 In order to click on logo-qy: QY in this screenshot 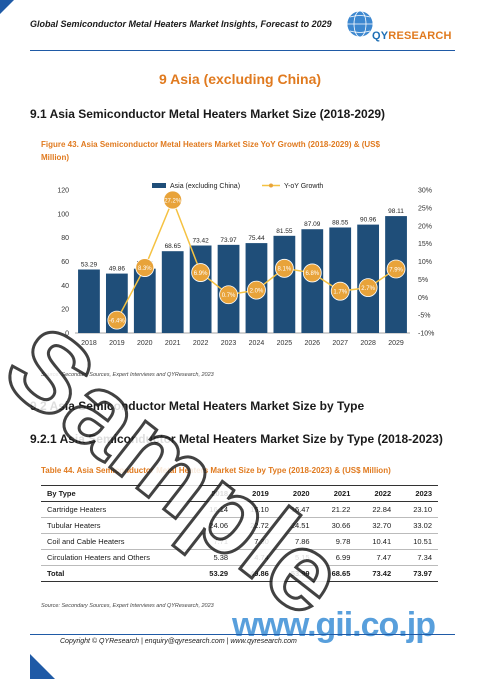, I will do `click(380, 36)`.